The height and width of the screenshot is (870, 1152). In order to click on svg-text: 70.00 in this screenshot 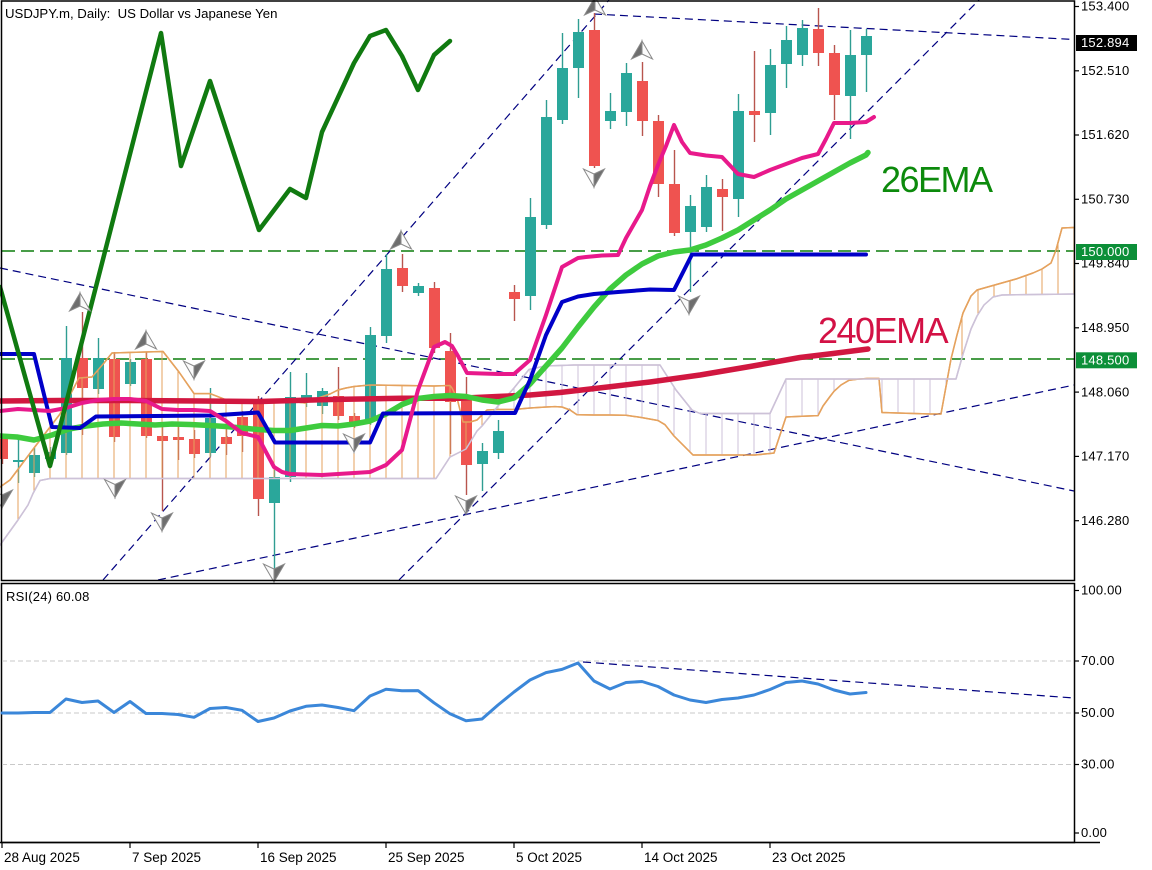, I will do `click(1098, 660)`.